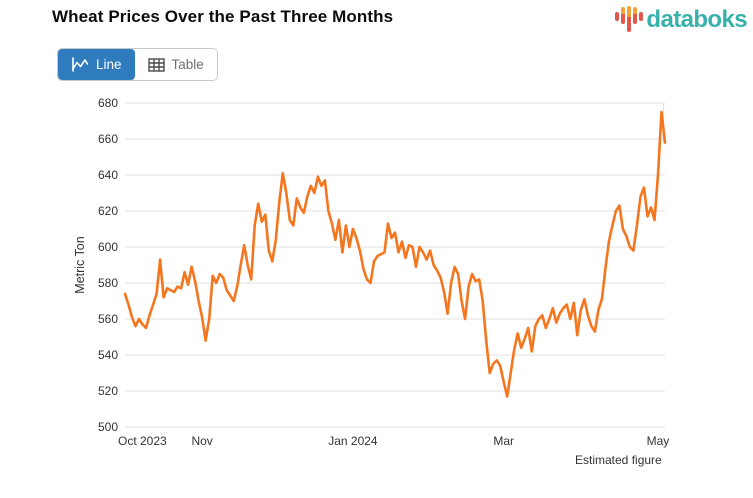 Image resolution: width=753 pixels, height=498 pixels. I want to click on x-tick-label: Oct 2023, so click(142, 441).